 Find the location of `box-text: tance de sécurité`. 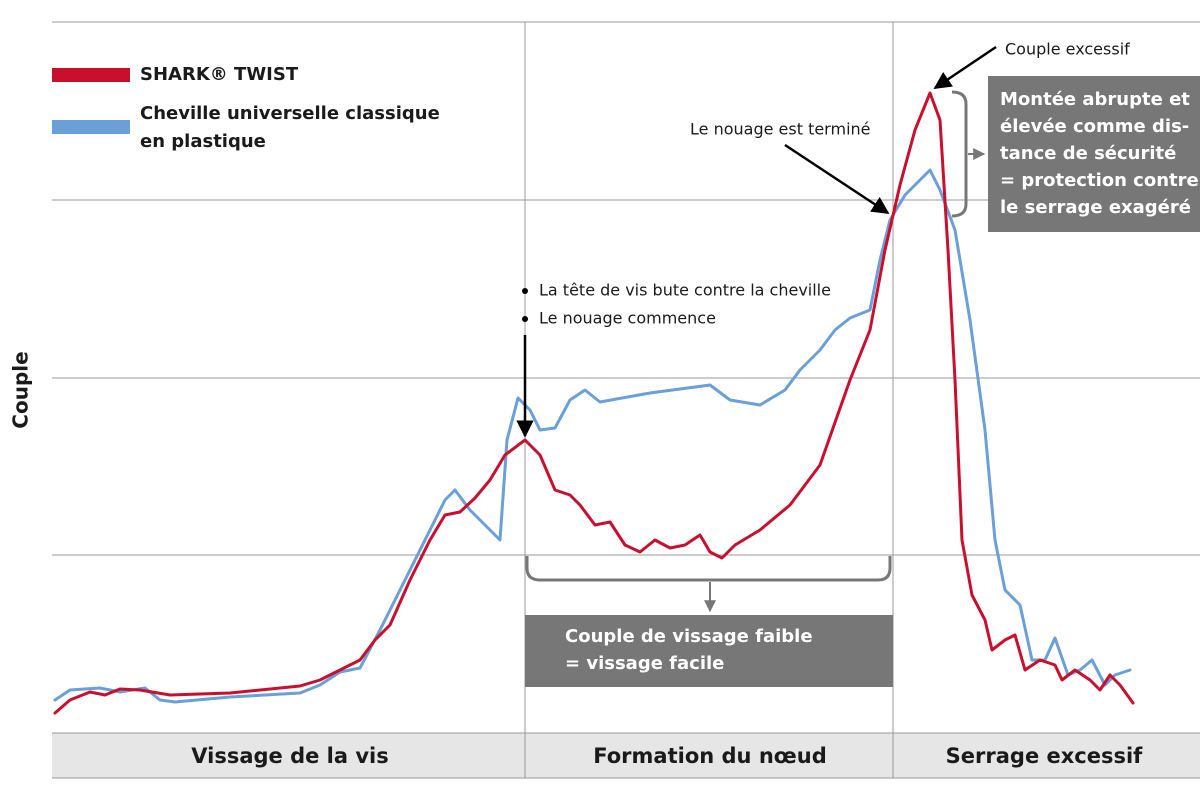

box-text: tance de sécurité is located at coordinates (1088, 153).